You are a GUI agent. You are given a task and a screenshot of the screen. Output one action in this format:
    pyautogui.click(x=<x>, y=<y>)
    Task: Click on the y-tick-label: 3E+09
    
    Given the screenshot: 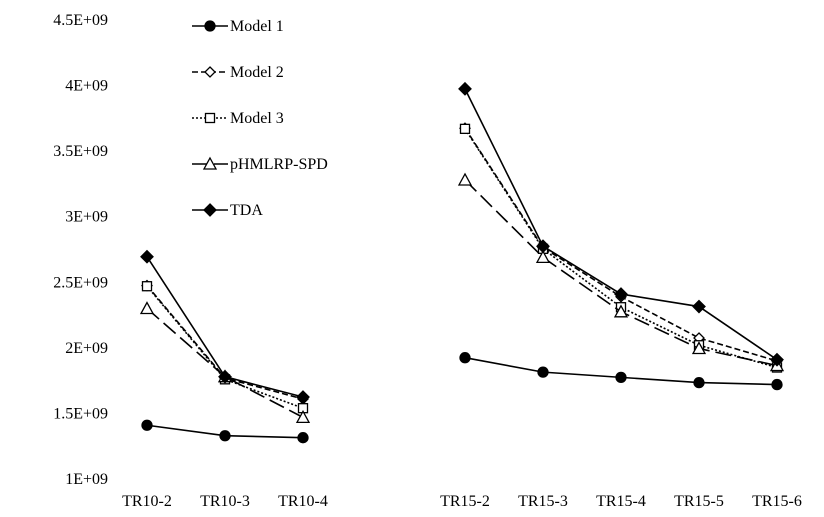 What is the action you would take?
    pyautogui.click(x=86, y=217)
    